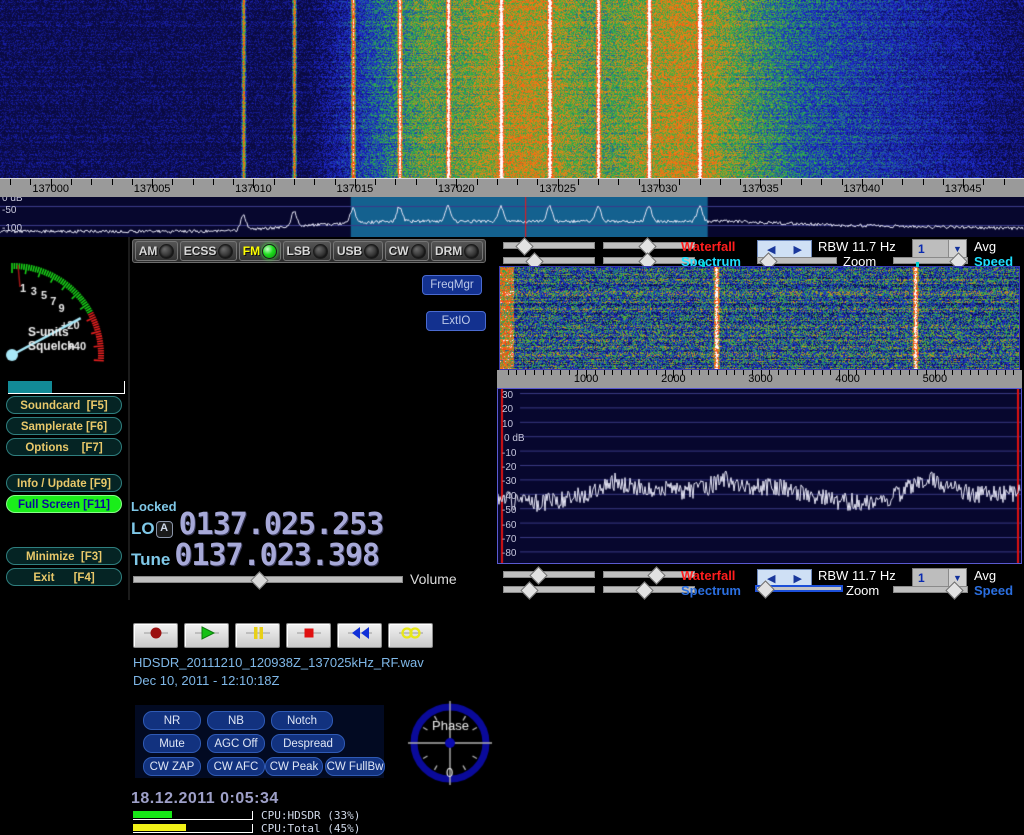 This screenshot has height=835, width=1024. I want to click on tune-frequency-value: 0137.023.398, so click(277, 555).